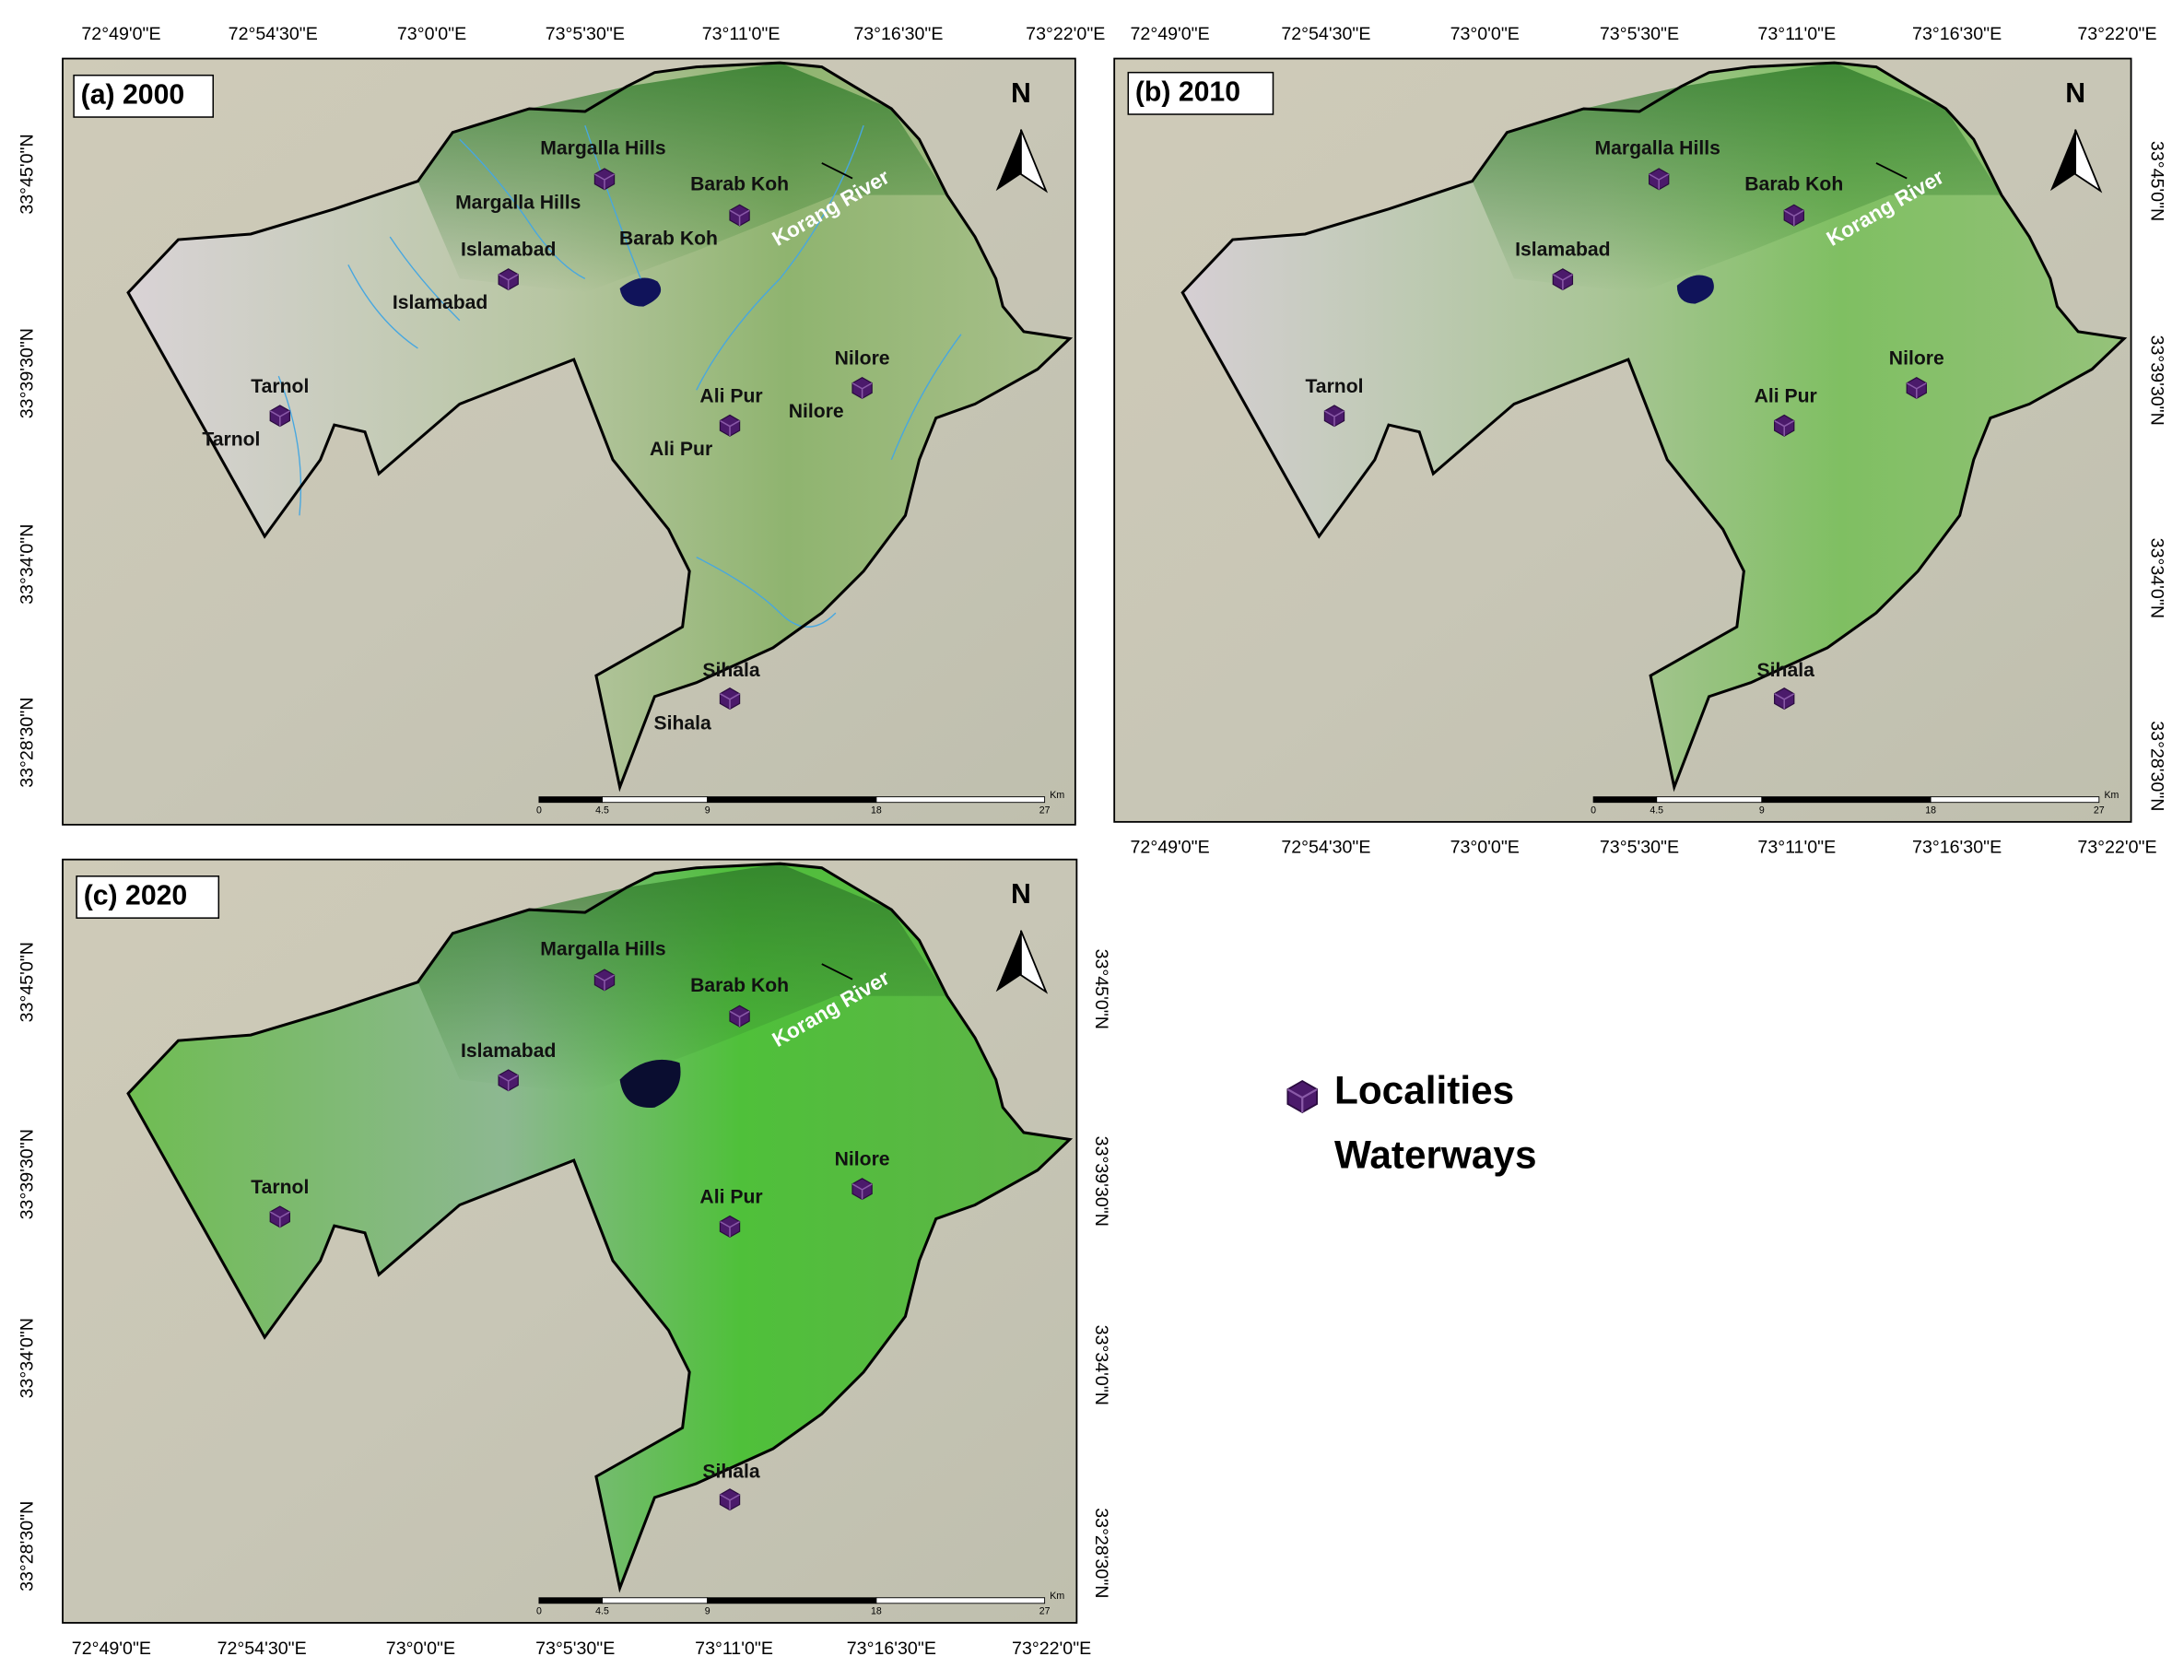  What do you see at coordinates (1435, 1154) in the screenshot?
I see `legend-label: Waterways` at bounding box center [1435, 1154].